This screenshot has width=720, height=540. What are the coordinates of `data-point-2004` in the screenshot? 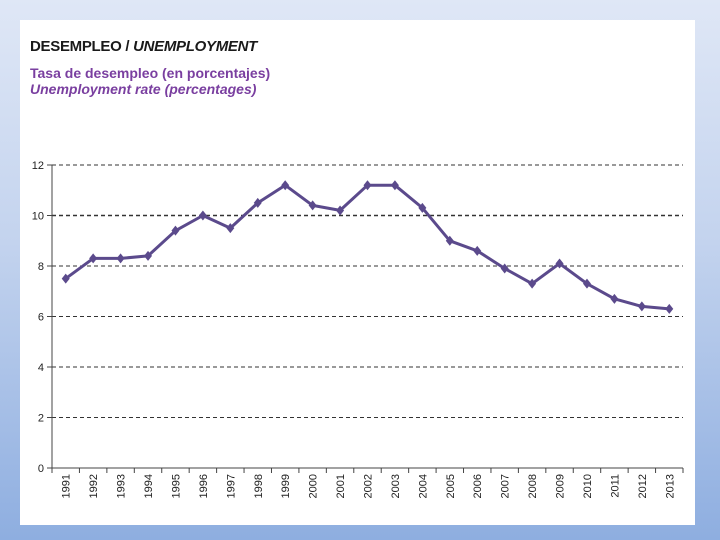 It's located at (422, 207).